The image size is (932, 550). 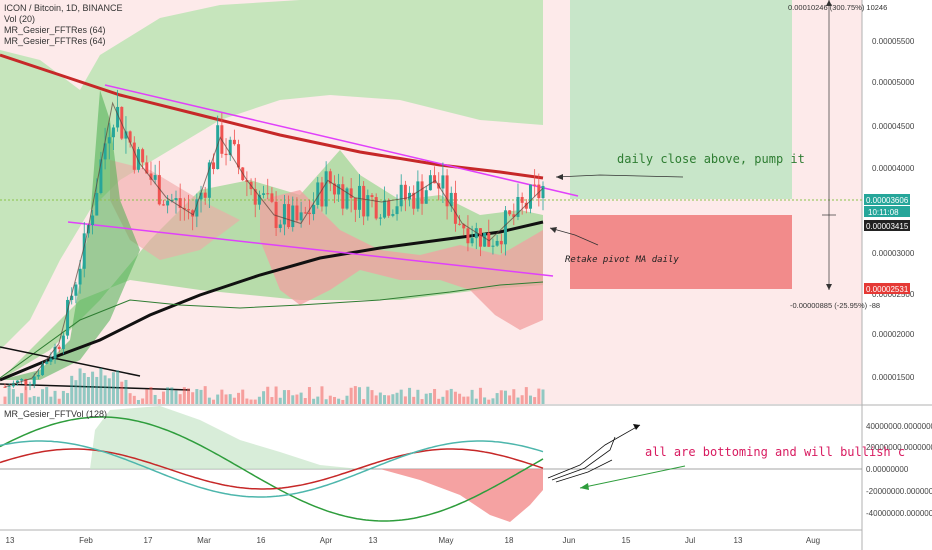 What do you see at coordinates (20, 19) in the screenshot?
I see `legend-vol: Vol (20)` at bounding box center [20, 19].